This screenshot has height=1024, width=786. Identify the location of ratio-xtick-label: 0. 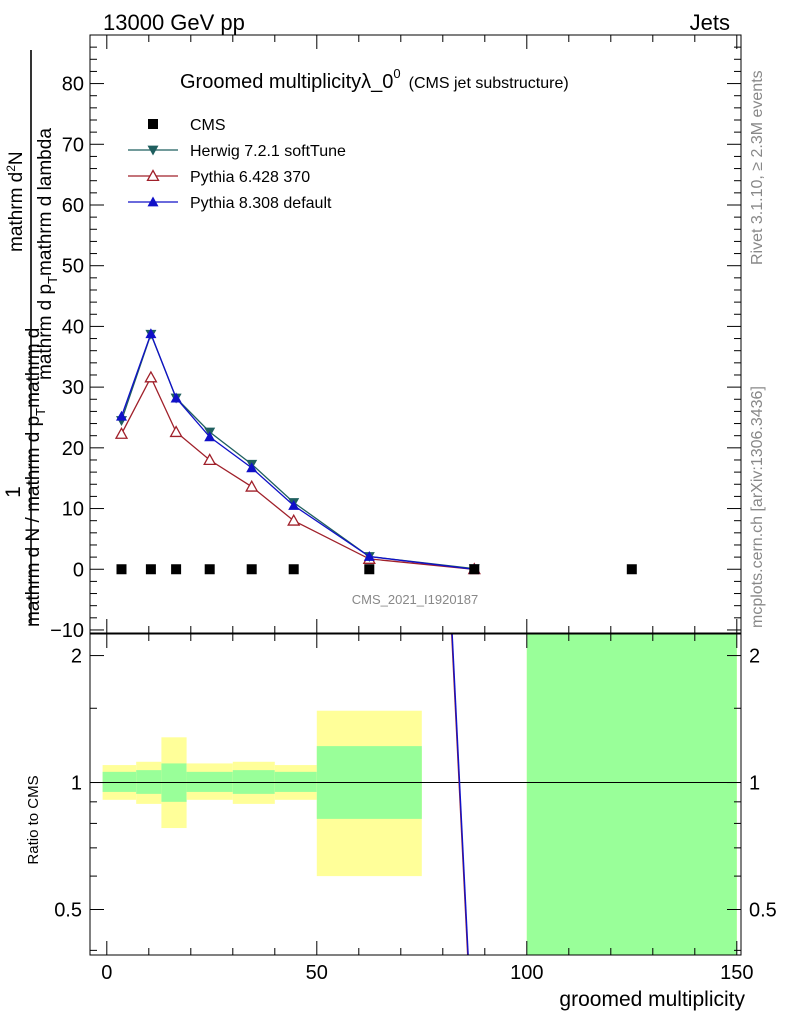
(106, 973).